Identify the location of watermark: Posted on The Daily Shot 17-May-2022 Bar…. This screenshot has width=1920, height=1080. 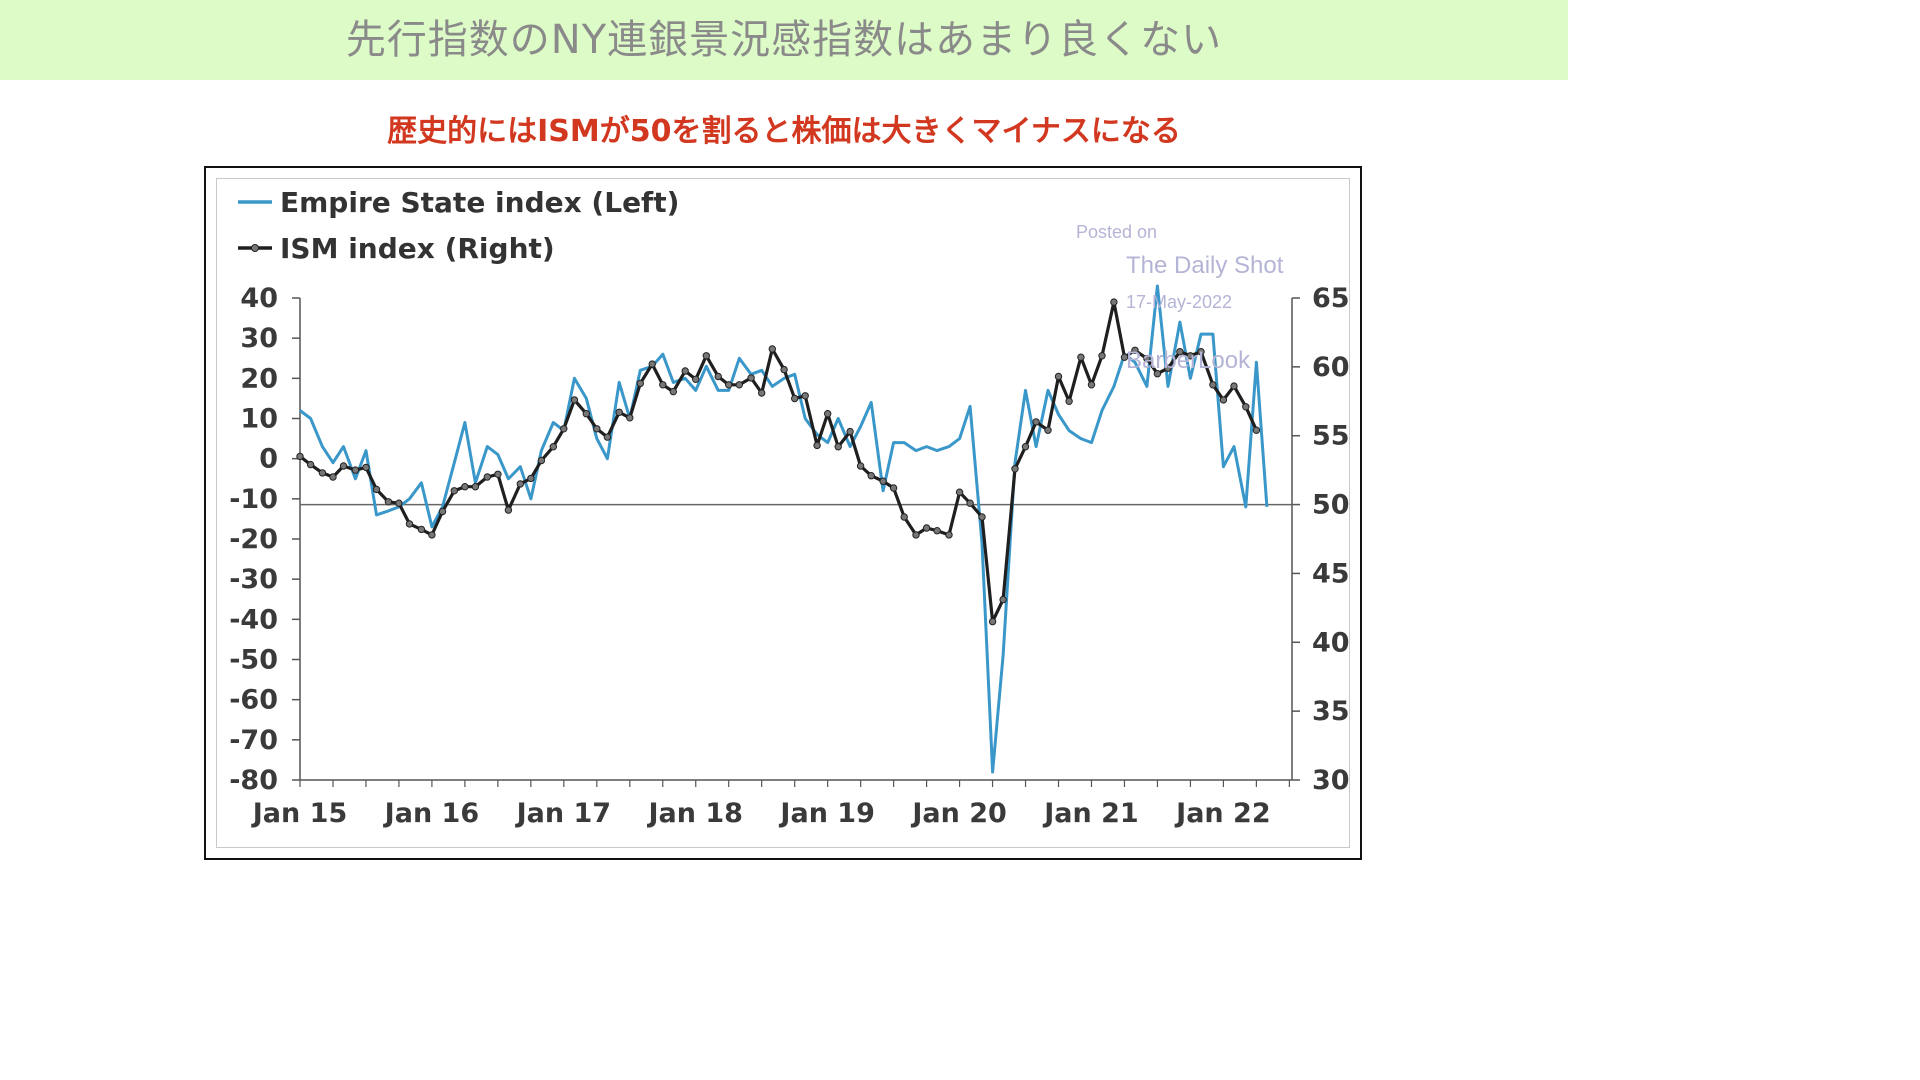
(1180, 298).